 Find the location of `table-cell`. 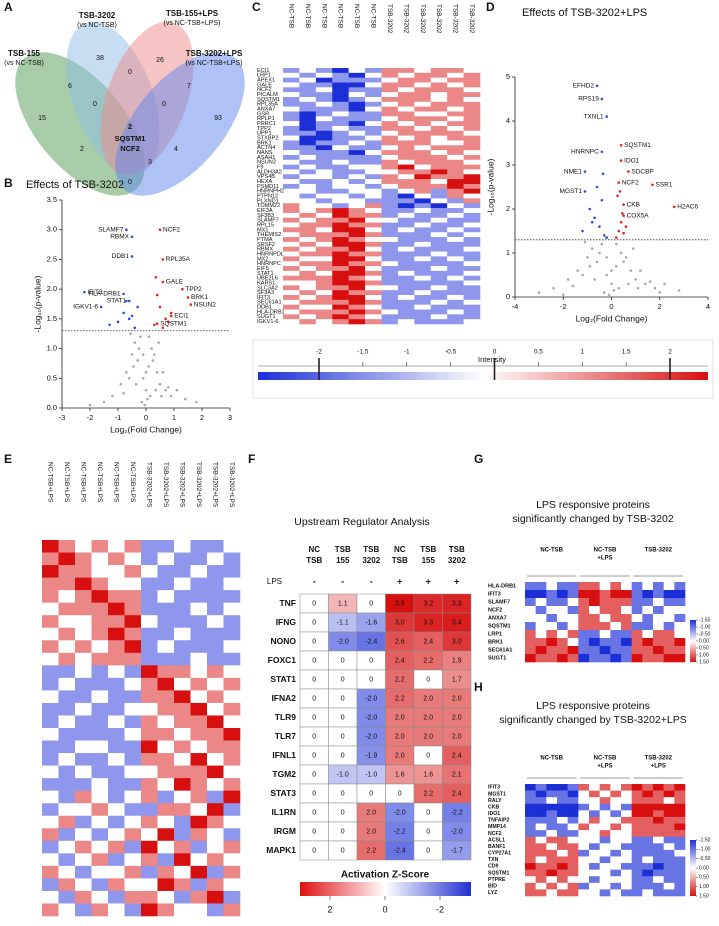

table-cell is located at coordinates (457, 850).